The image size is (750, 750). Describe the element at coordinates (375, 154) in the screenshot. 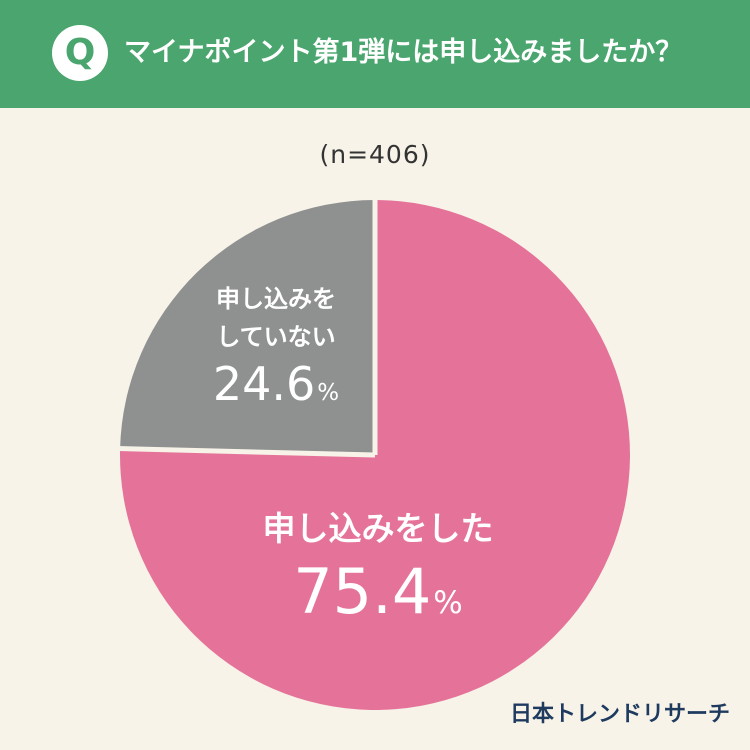

I see `sample-size: (n=406)` at that location.